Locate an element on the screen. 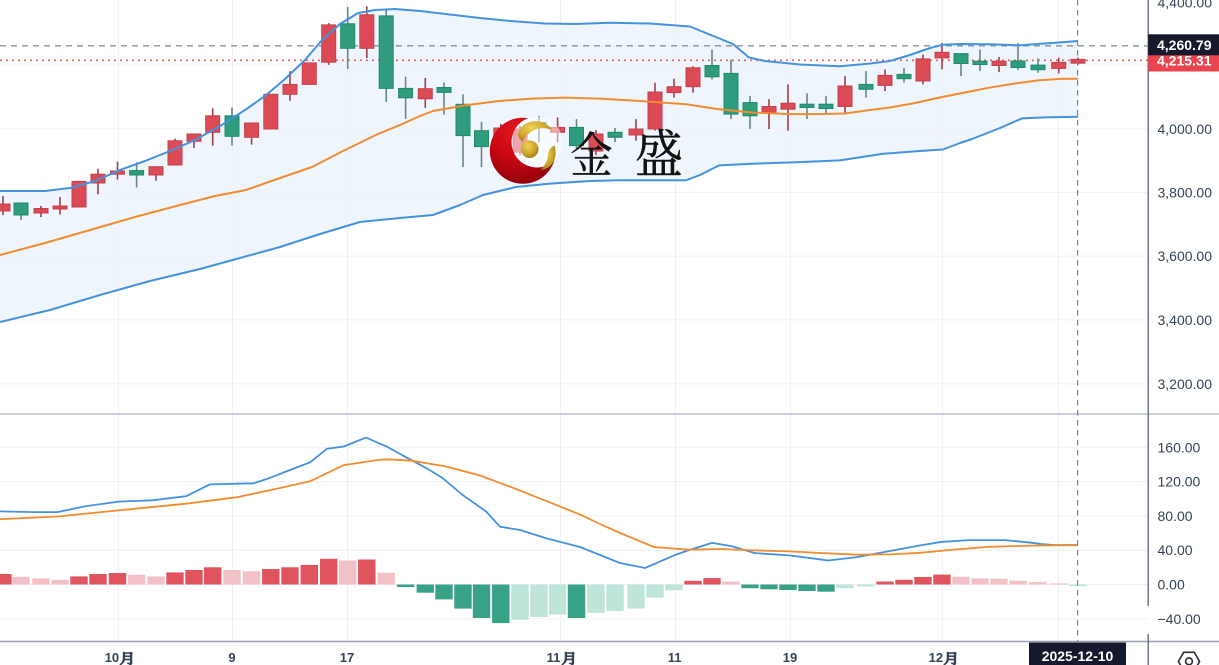 The width and height of the screenshot is (1219, 665). svg-text: 4,000.00 is located at coordinates (1185, 129).